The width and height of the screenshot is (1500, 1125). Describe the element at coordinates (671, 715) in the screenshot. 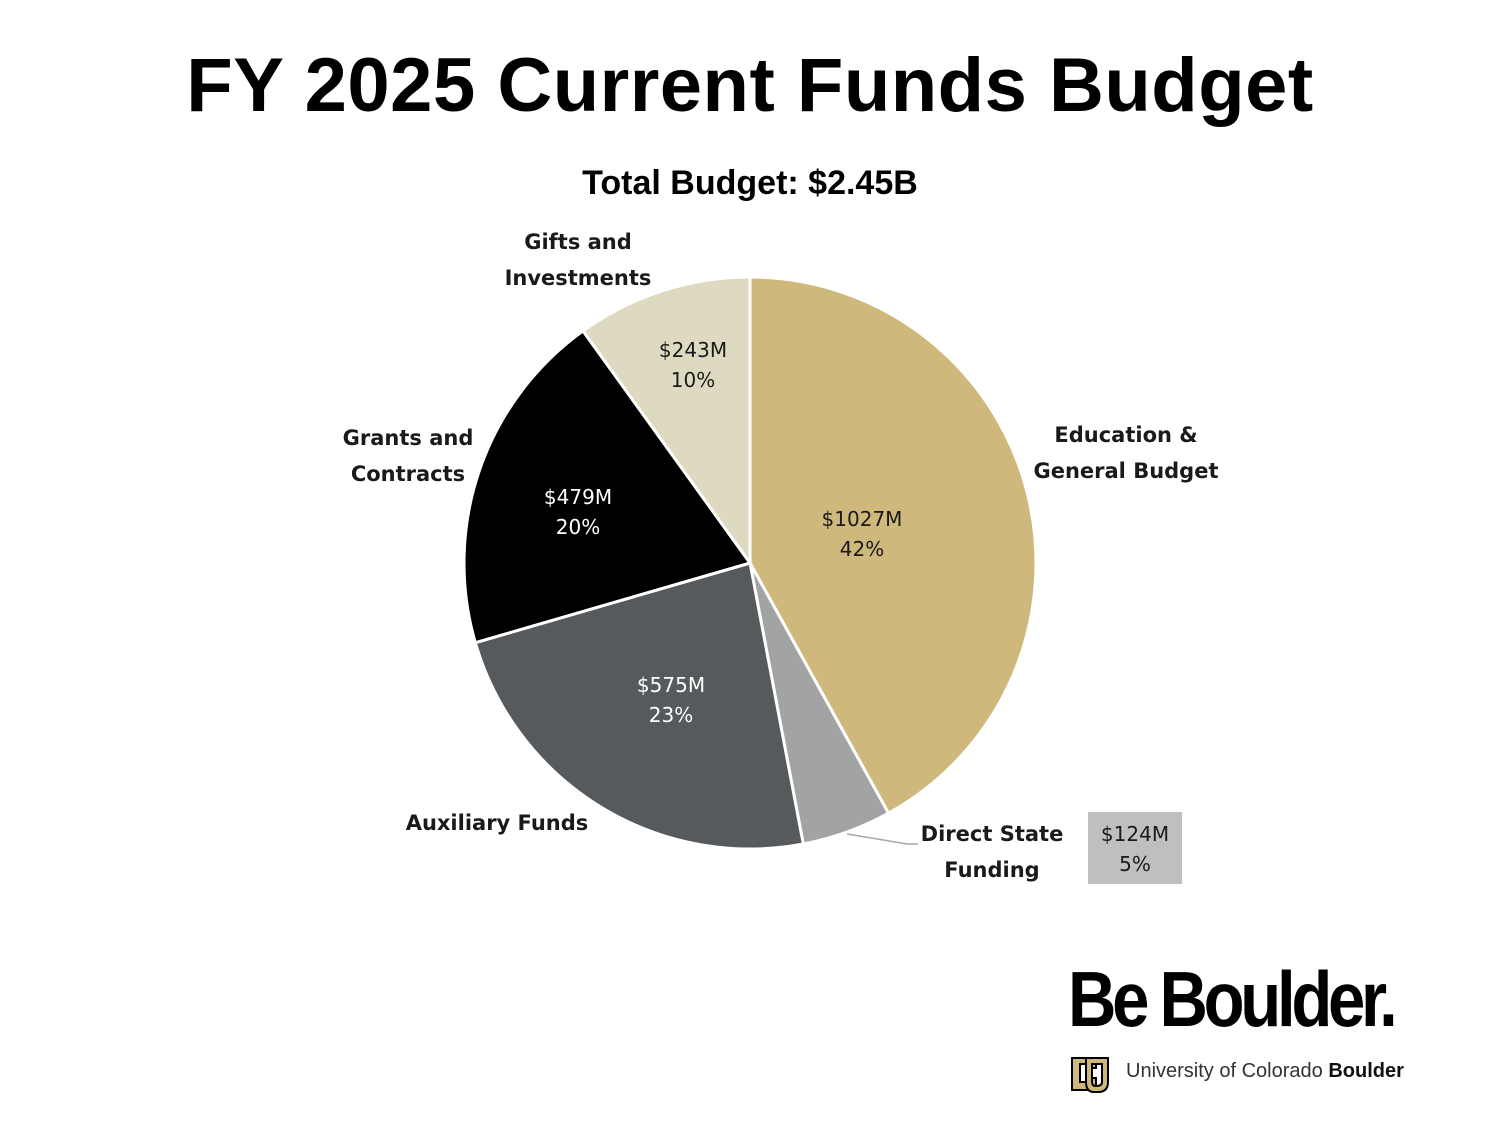

I see `percent-label-auxiliary-funds: 23%` at that location.